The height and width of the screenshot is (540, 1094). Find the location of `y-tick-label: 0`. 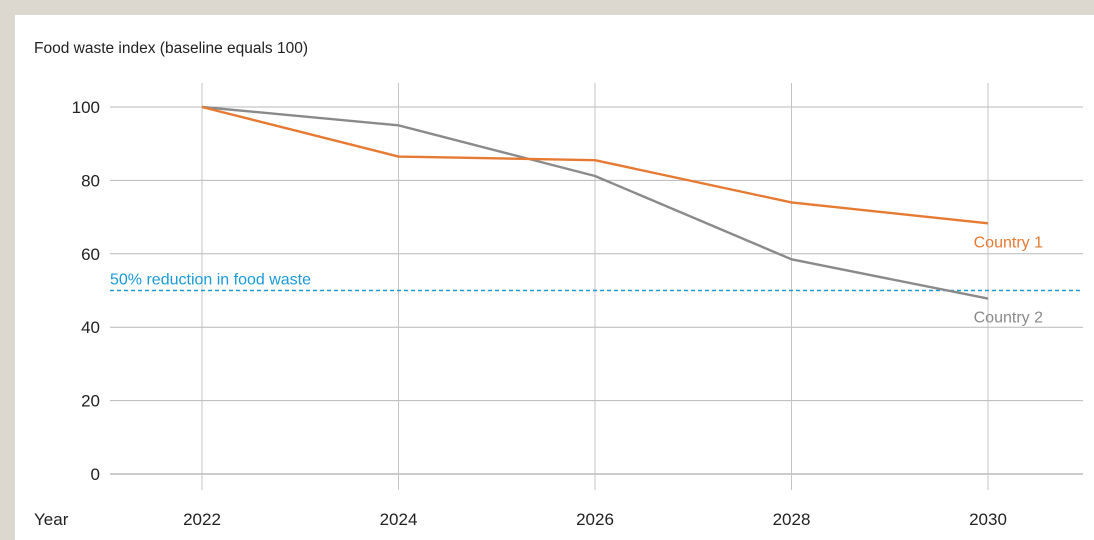

y-tick-label: 0 is located at coordinates (95, 474).